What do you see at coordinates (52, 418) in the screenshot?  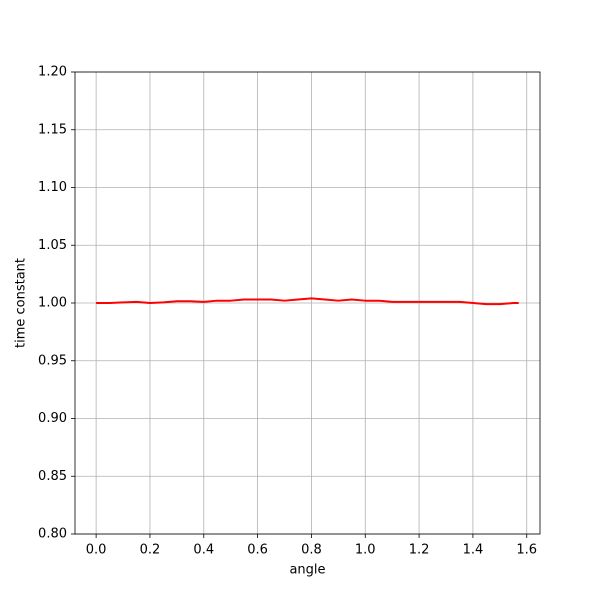 I see `y-tick-label: 0.90` at bounding box center [52, 418].